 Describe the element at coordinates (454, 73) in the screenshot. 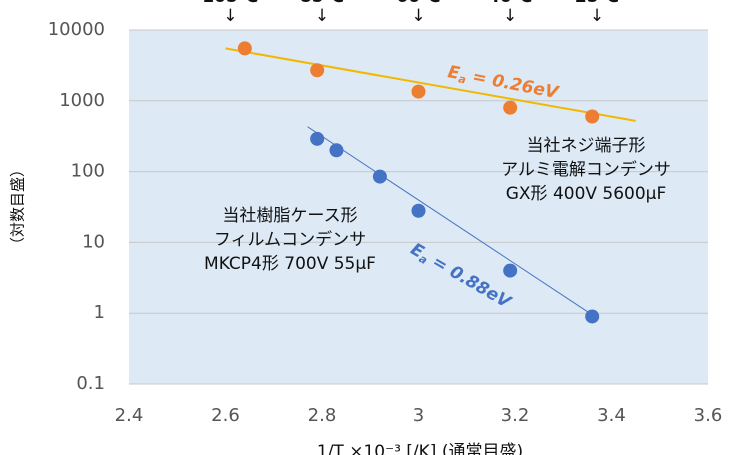

I see `e-symbol: E` at that location.